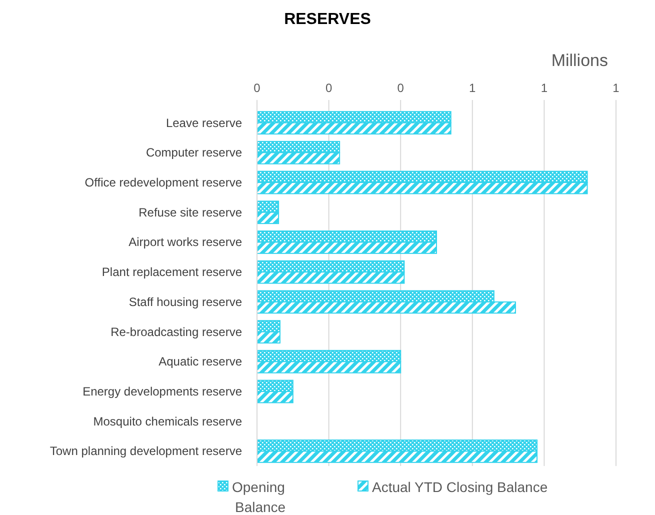 This screenshot has width=655, height=515. Describe the element at coordinates (185, 301) in the screenshot. I see `y-tick-label: Staff housing reserve` at that location.